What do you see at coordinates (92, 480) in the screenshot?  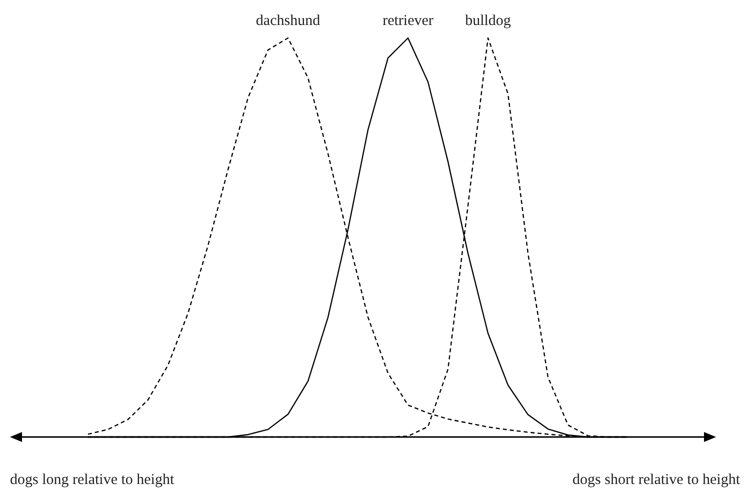 I see `text: dogs long relative to height` at bounding box center [92, 480].